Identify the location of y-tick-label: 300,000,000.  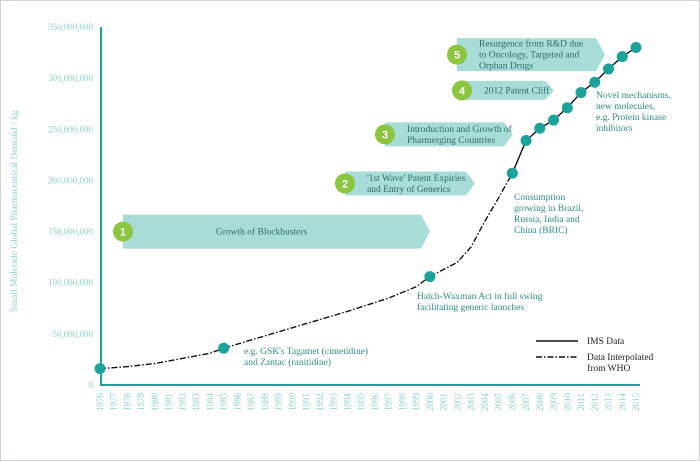
(71, 78).